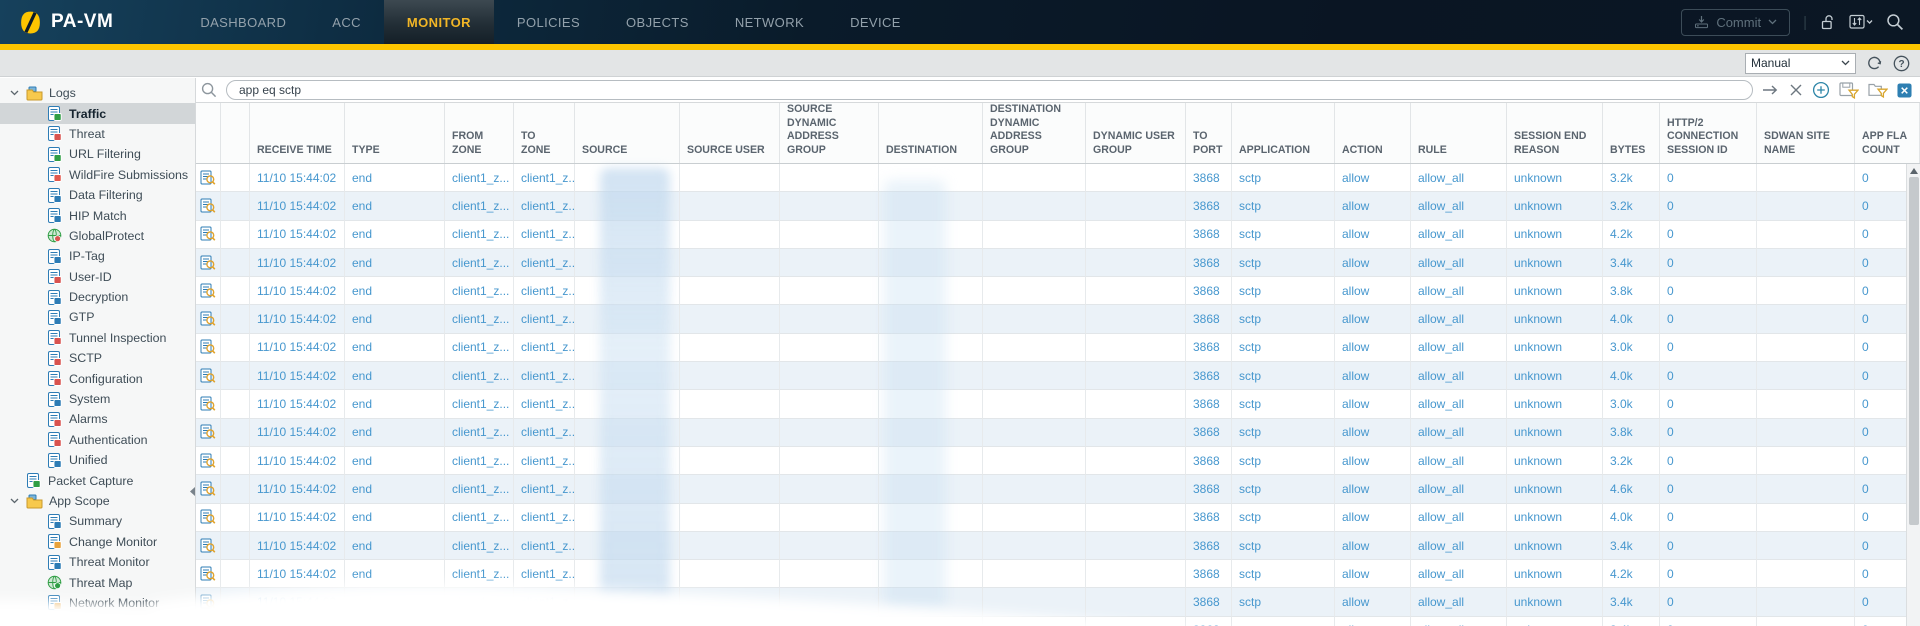 The height and width of the screenshot is (626, 1920). I want to click on nav-tab-acc: ACC, so click(346, 22).